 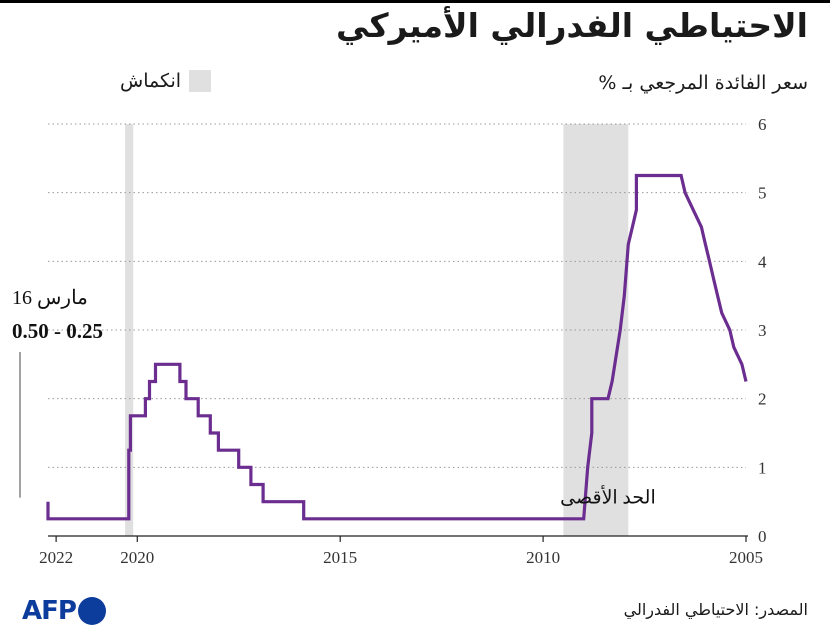 What do you see at coordinates (762, 399) in the screenshot?
I see `y-tick-label: 2` at bounding box center [762, 399].